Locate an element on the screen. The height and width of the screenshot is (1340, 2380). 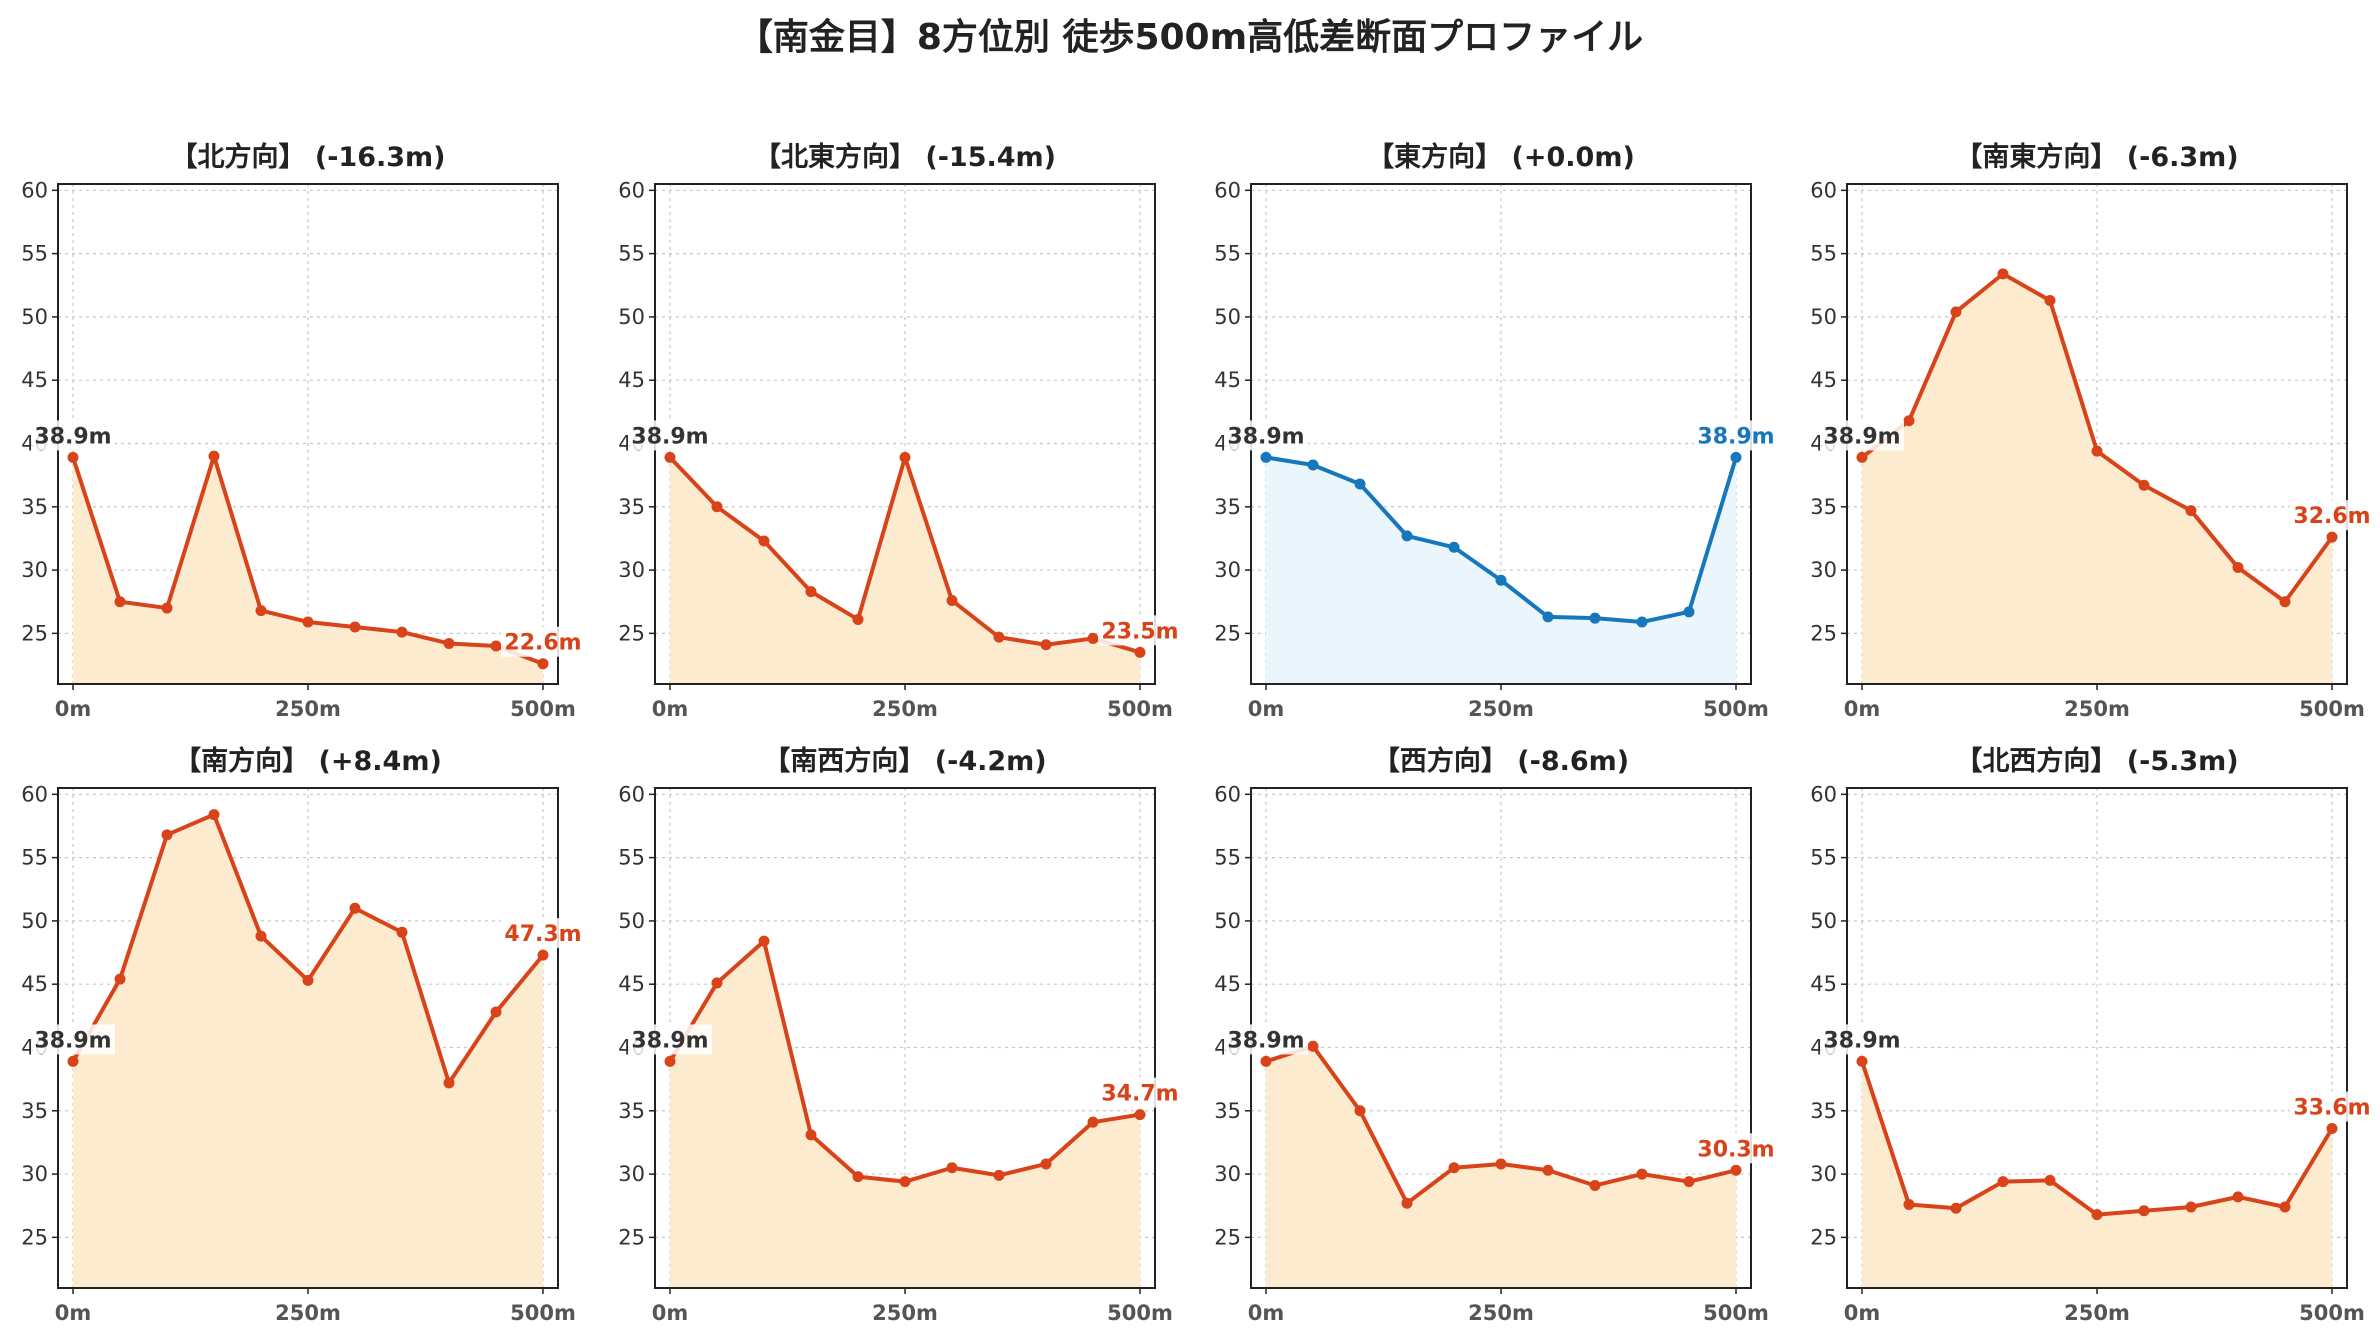
panel-title: 【南東方向】 (-6.3m) is located at coordinates (2096, 157).